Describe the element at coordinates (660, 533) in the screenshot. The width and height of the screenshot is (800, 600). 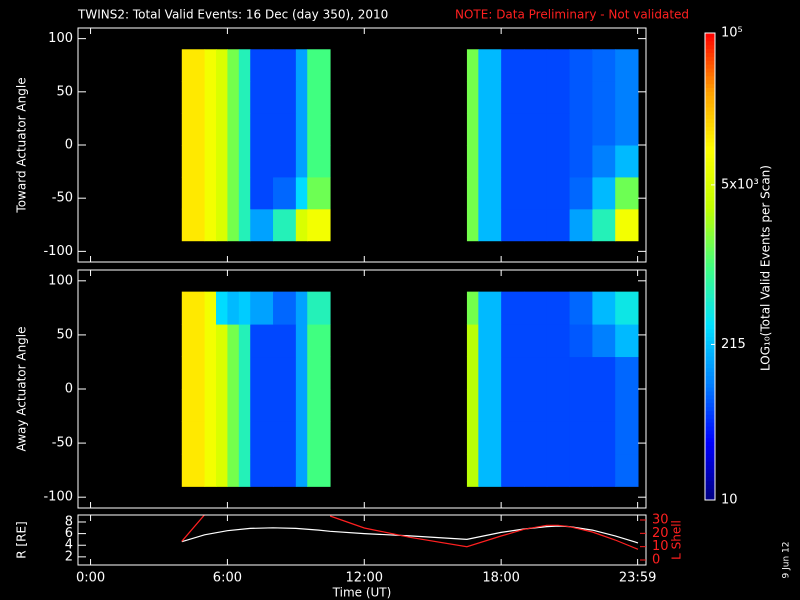
I see `y2-tick-label: 20` at that location.